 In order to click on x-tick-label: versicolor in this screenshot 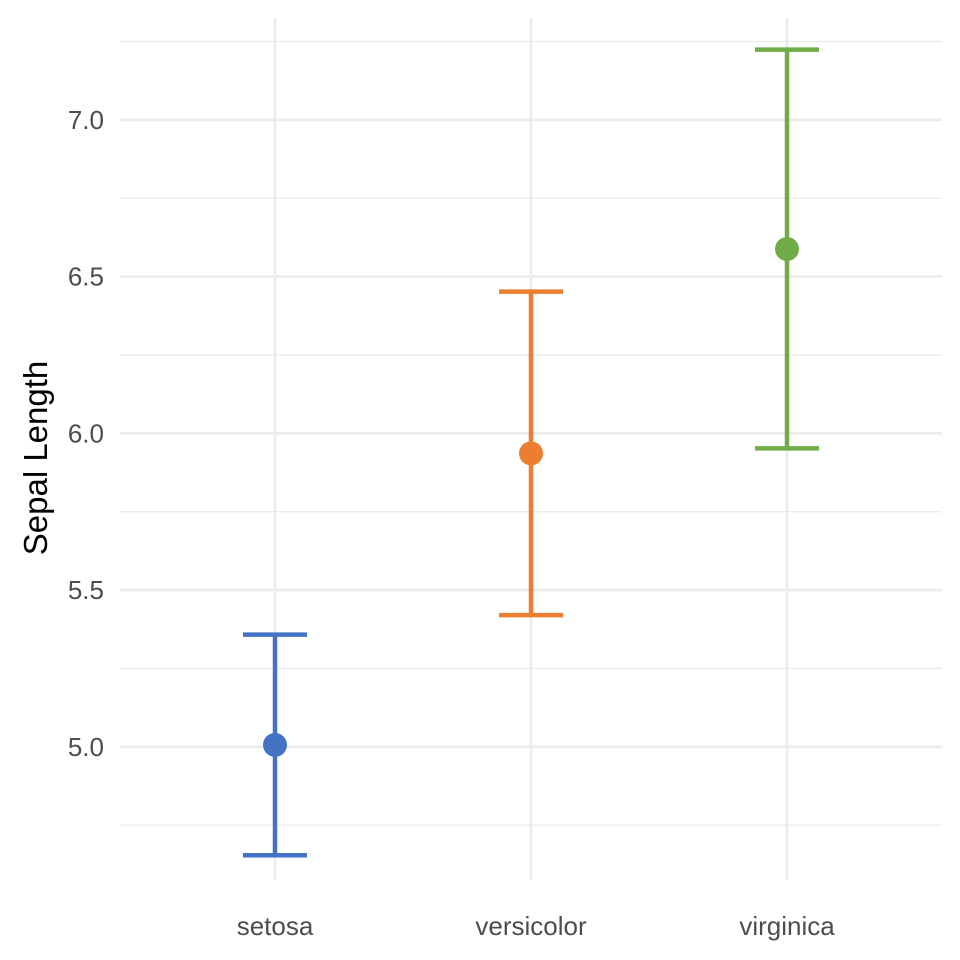, I will do `click(531, 926)`.